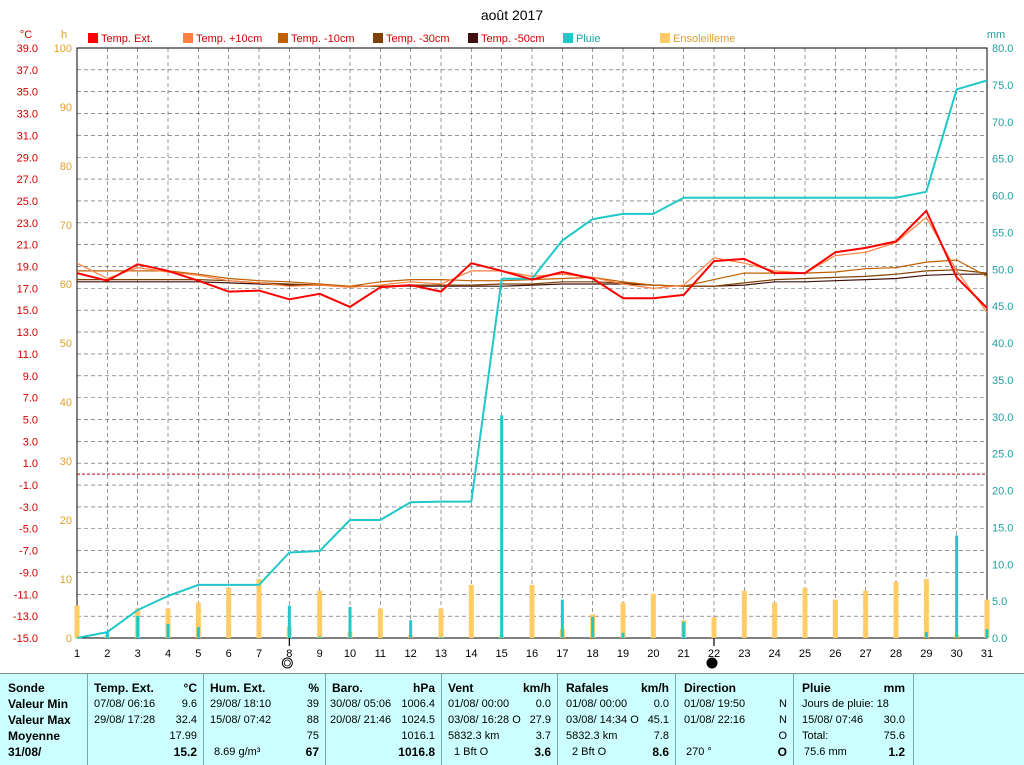 The height and width of the screenshot is (765, 1024). I want to click on wind-min-value: 0.0, so click(543, 704).